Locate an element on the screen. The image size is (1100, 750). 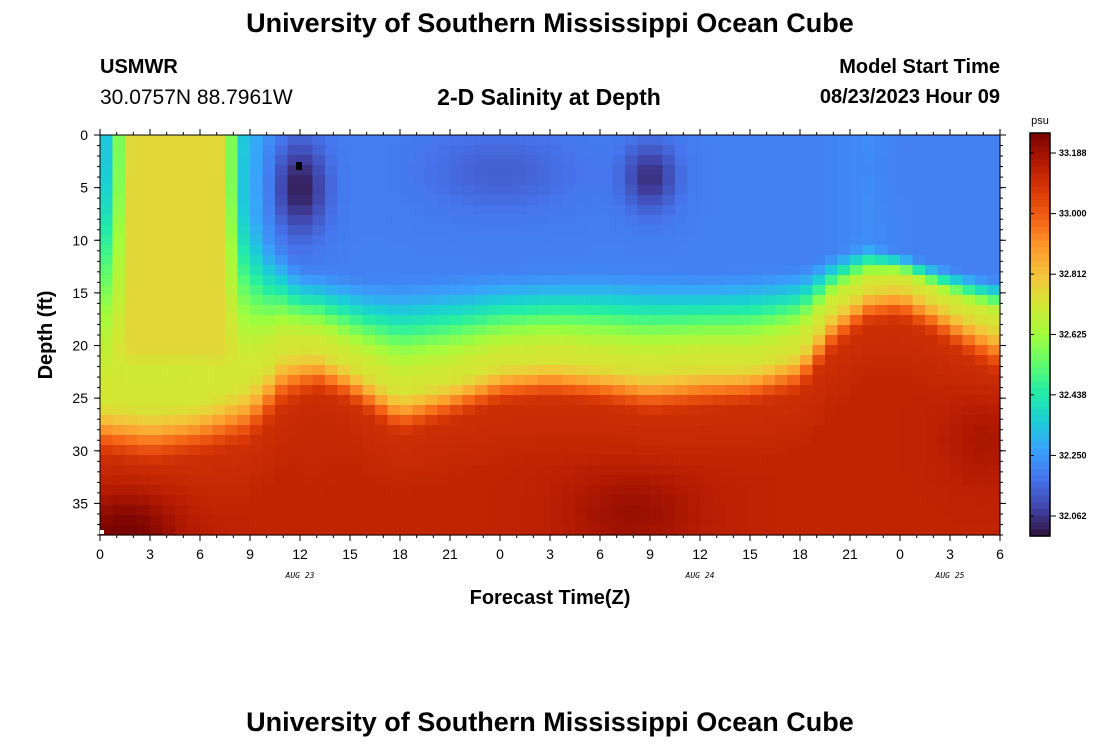
colorbar-tick-label: 33.000 is located at coordinates (1073, 214).